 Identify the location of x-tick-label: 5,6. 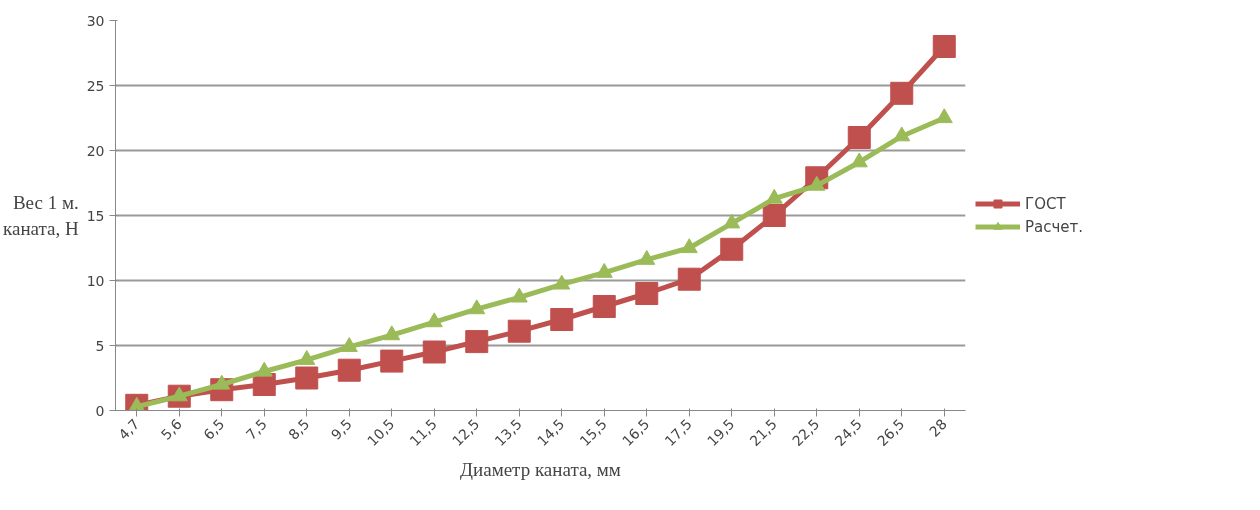
(171, 429).